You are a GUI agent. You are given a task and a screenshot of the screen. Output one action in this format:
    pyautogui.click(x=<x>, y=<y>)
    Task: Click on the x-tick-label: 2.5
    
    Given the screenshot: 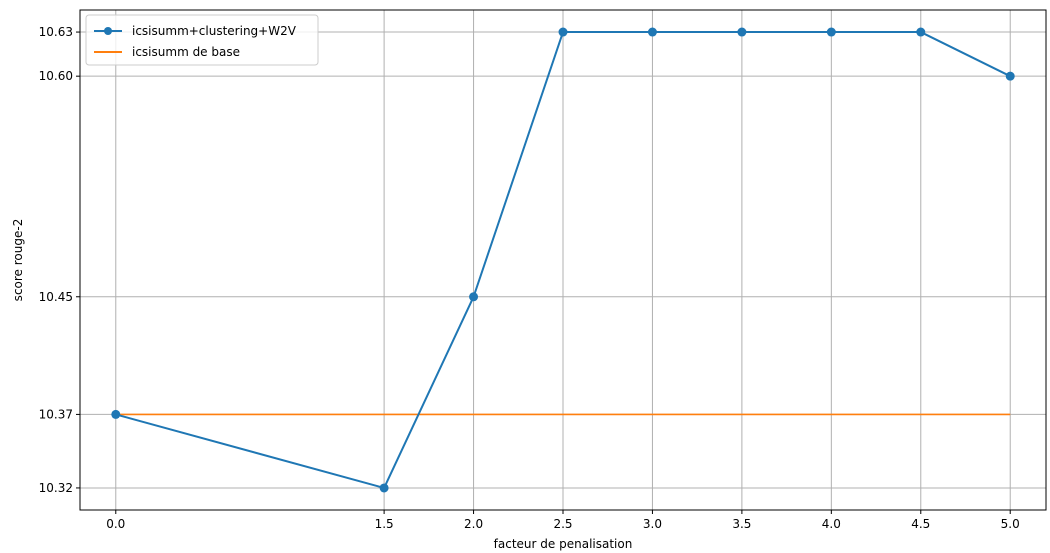 What is the action you would take?
    pyautogui.click(x=562, y=524)
    